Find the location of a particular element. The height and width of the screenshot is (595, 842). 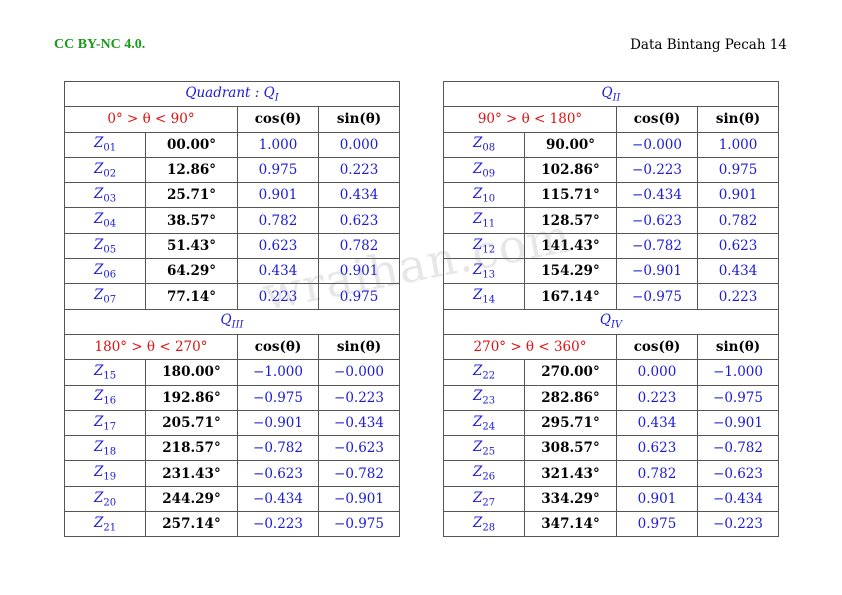

table-row: Z05 51.43° 0.623 0.782 is located at coordinates (232, 246).